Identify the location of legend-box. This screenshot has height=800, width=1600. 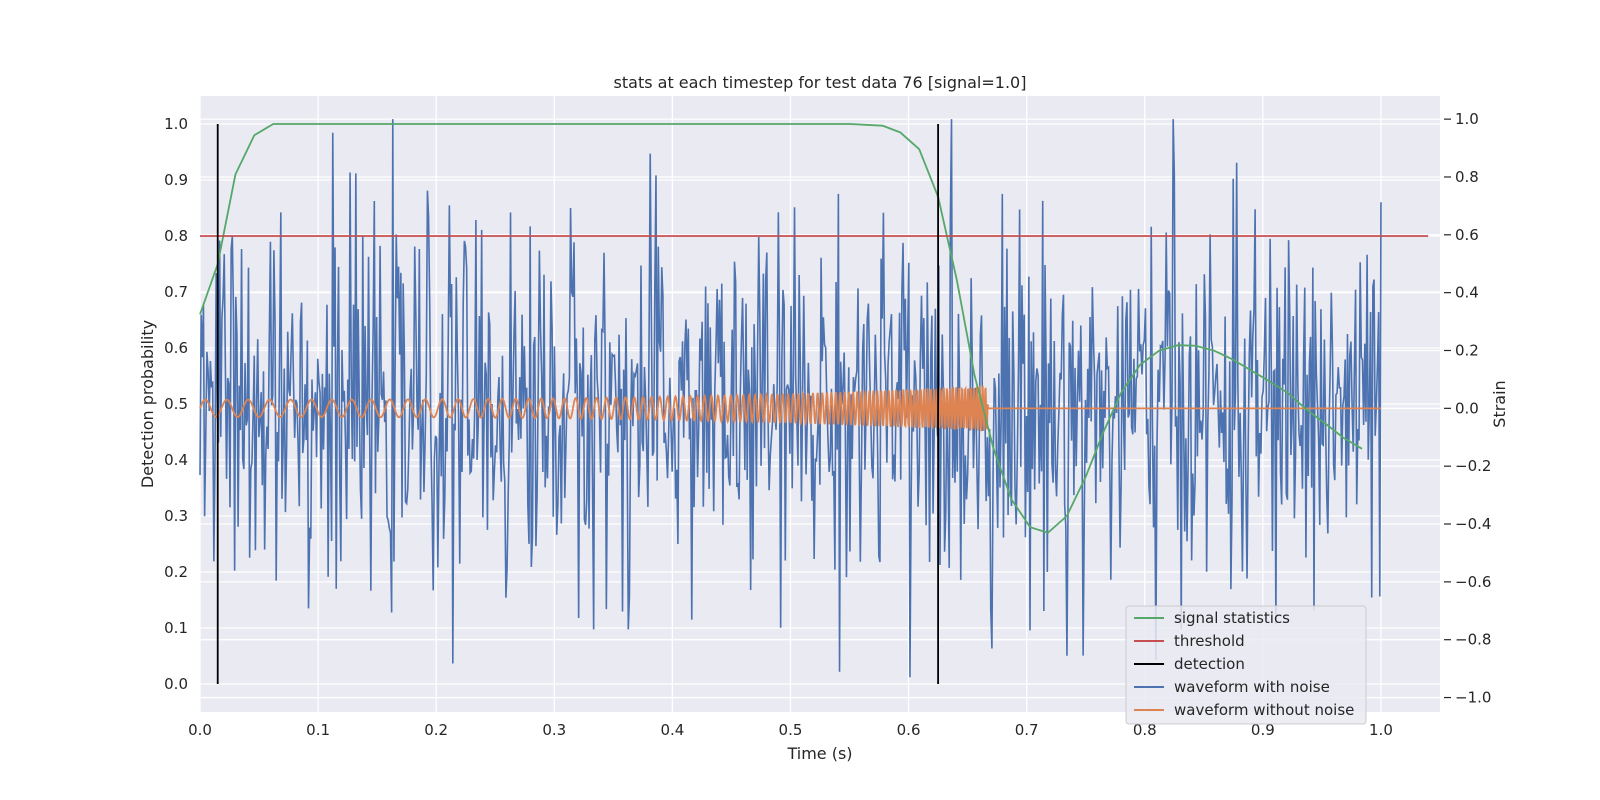
(1246, 665).